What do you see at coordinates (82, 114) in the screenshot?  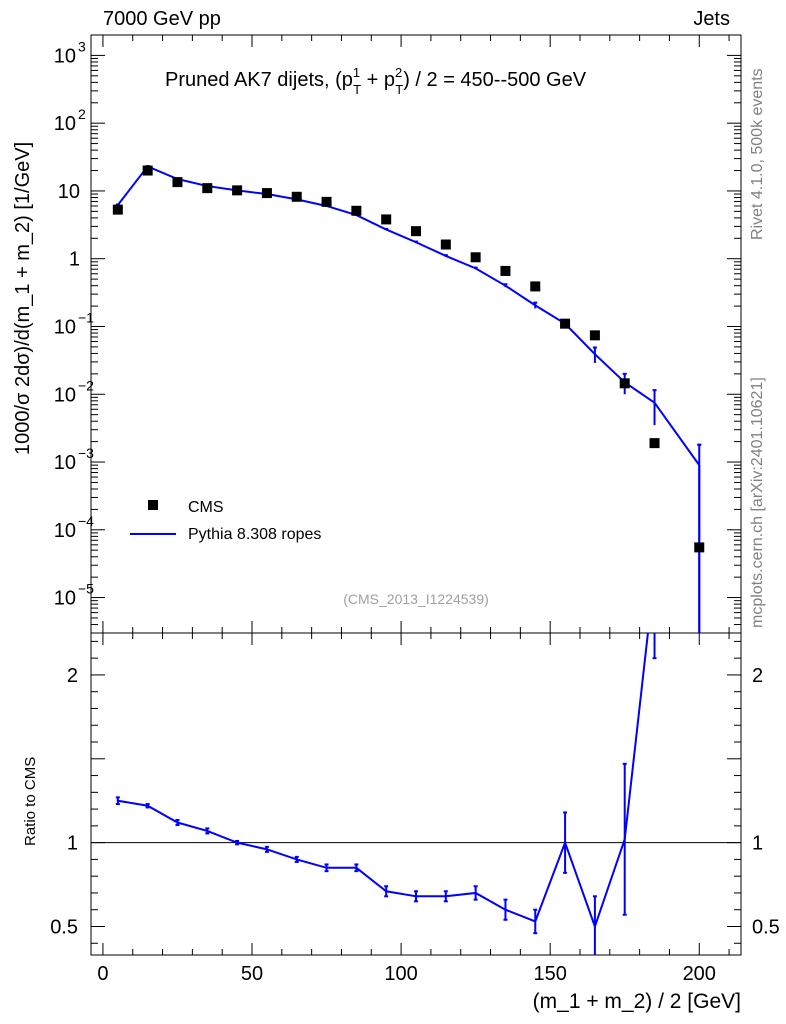 I see `y-tick-label-exponent: 2` at bounding box center [82, 114].